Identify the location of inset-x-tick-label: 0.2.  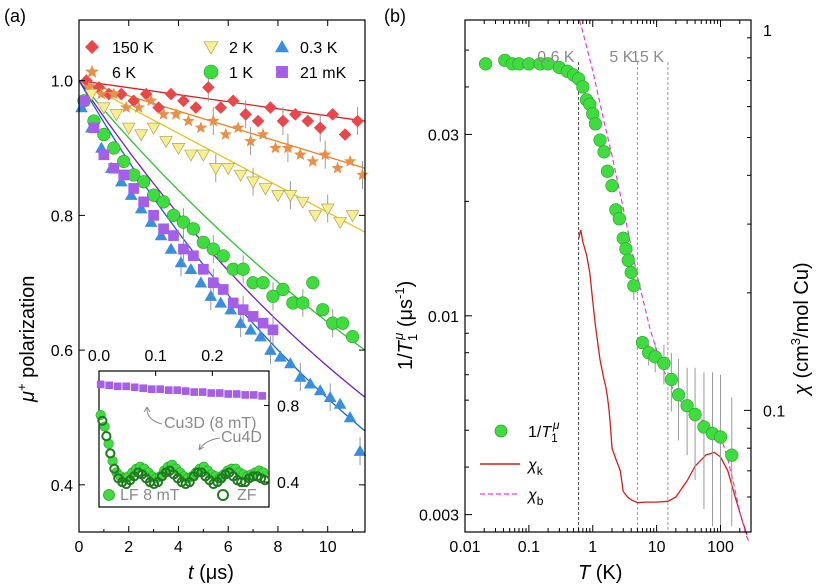
(212, 356).